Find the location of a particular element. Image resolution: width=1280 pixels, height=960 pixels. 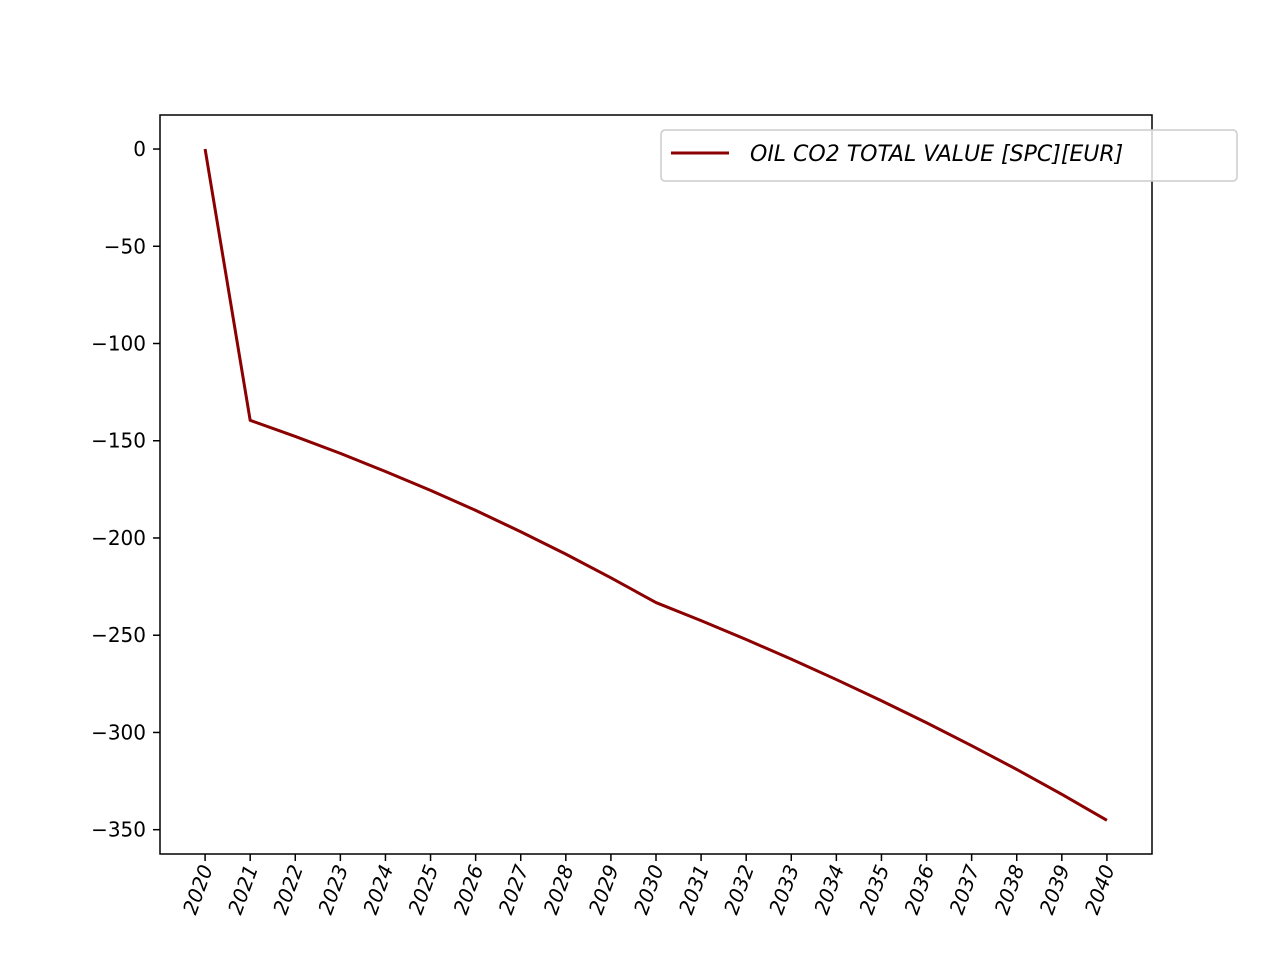

y-tick-label: −250 is located at coordinates (118, 635).